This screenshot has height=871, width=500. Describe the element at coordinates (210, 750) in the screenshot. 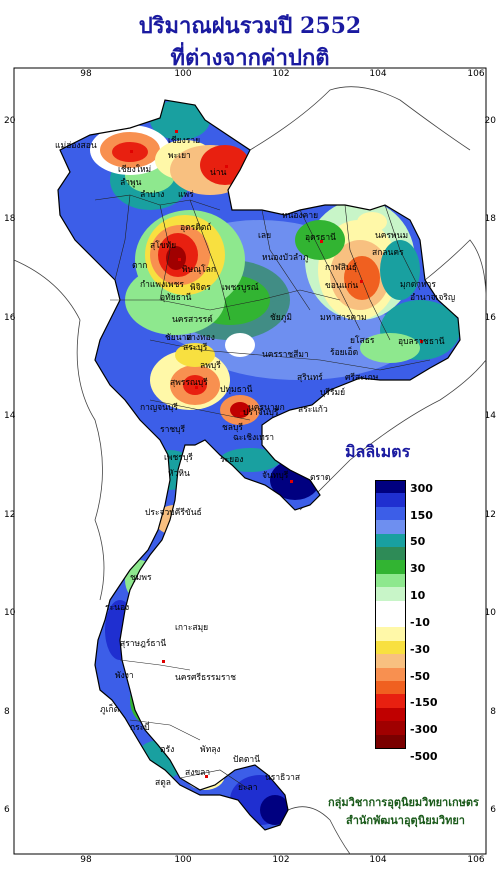

I see `place-label: พัทลุง` at that location.